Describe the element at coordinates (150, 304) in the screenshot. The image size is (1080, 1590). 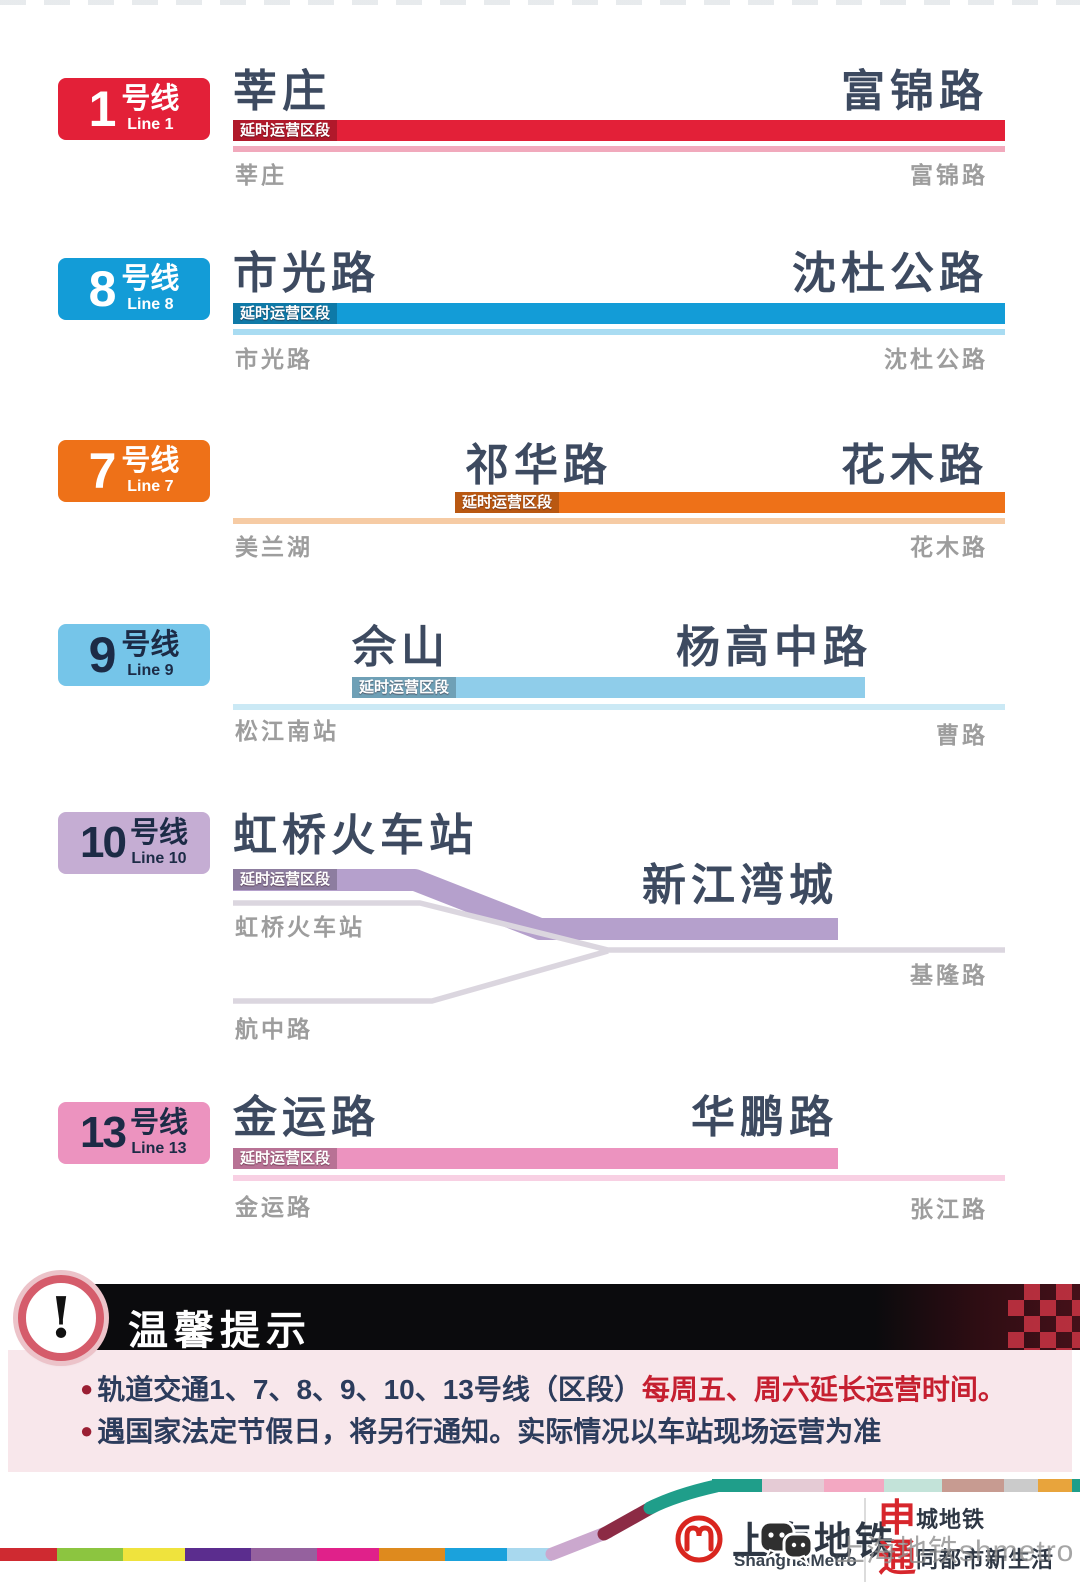
I see `line8-label-en: Line 8` at that location.